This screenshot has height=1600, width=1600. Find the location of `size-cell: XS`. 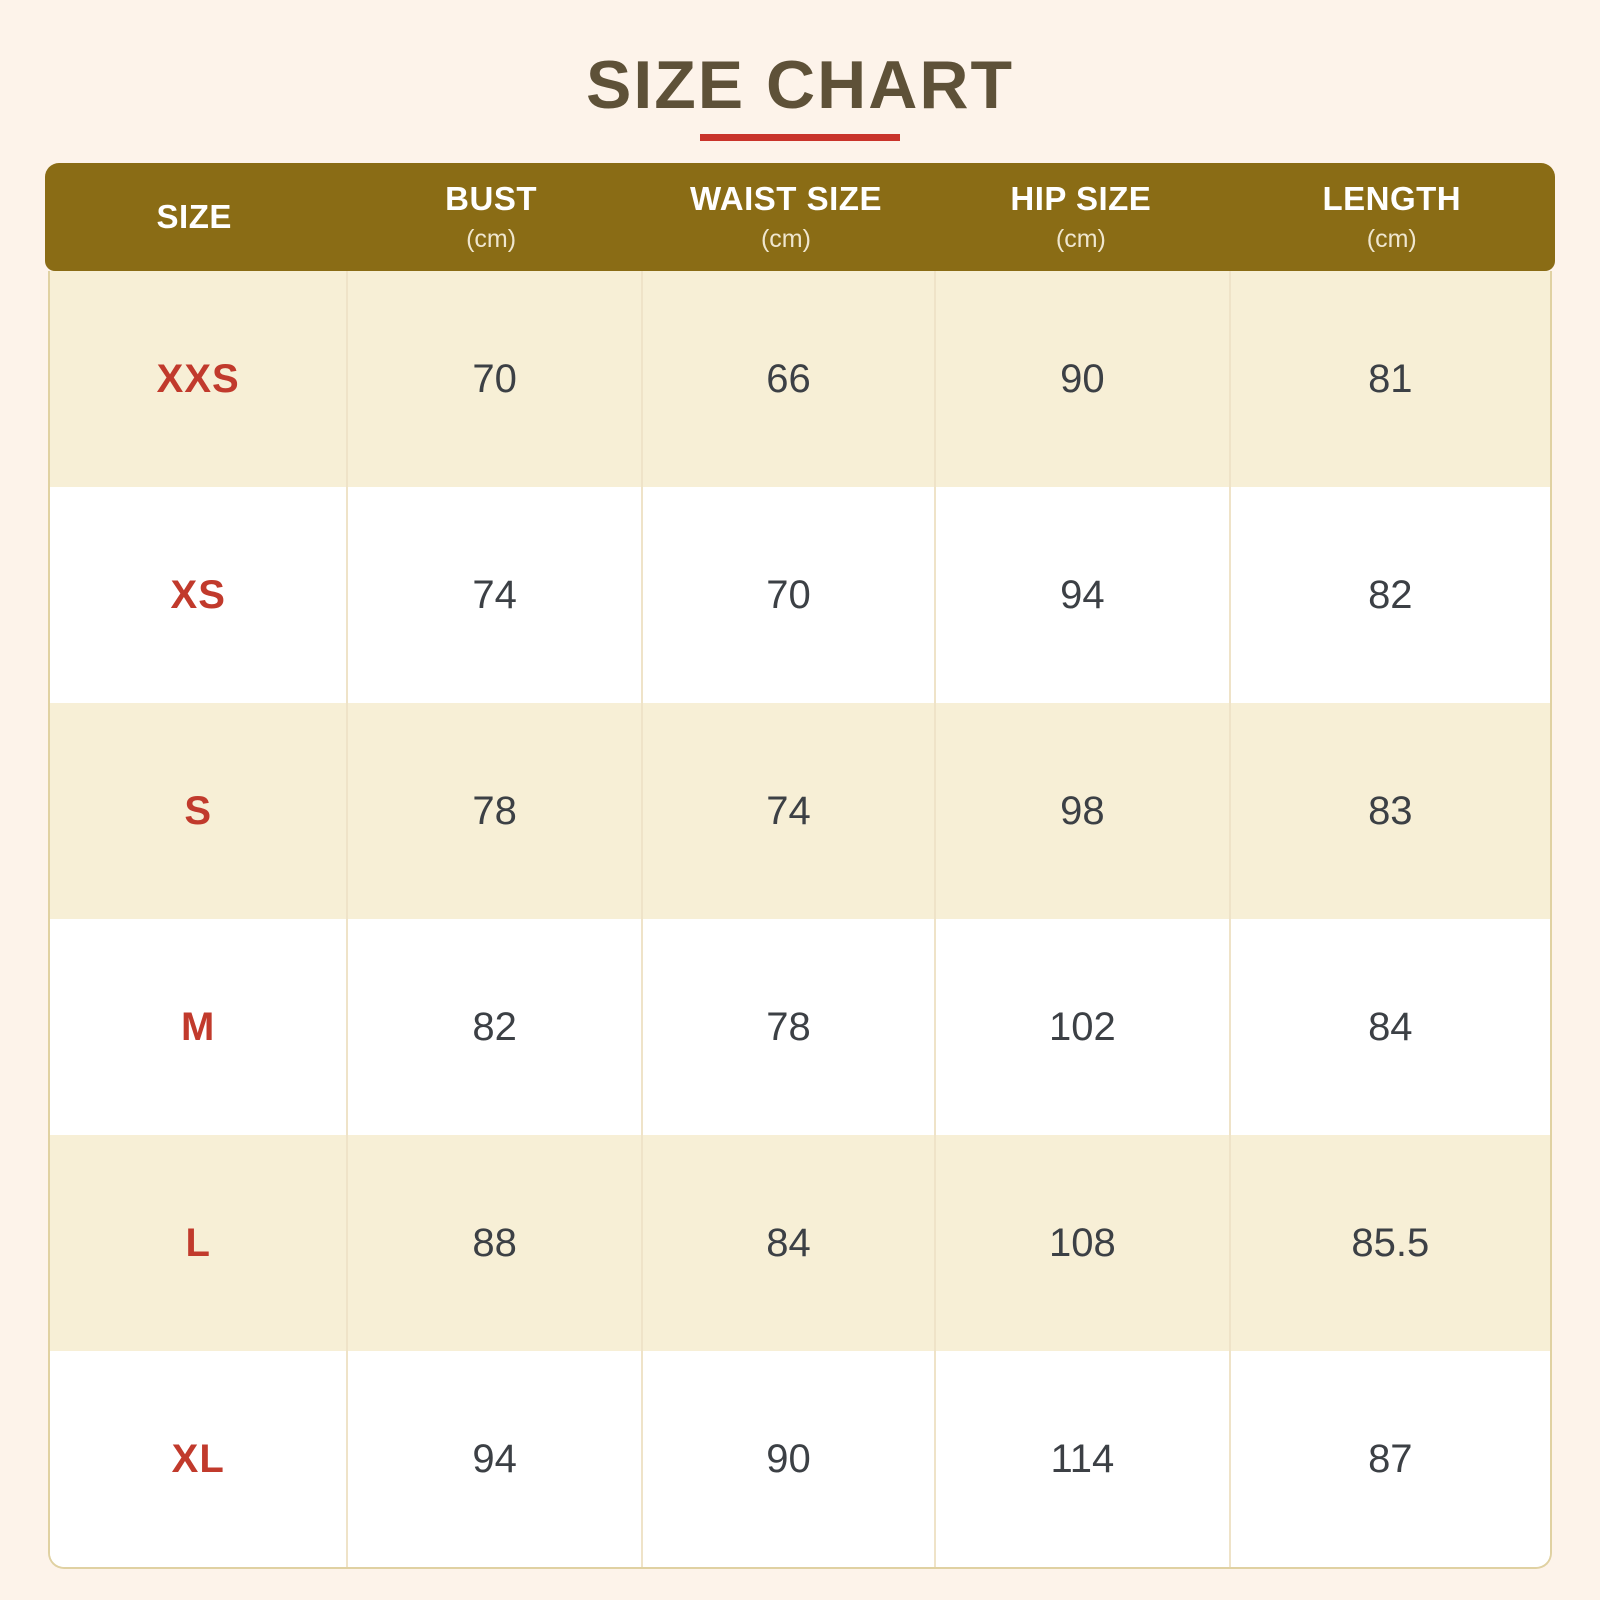

size-cell: XS is located at coordinates (198, 594).